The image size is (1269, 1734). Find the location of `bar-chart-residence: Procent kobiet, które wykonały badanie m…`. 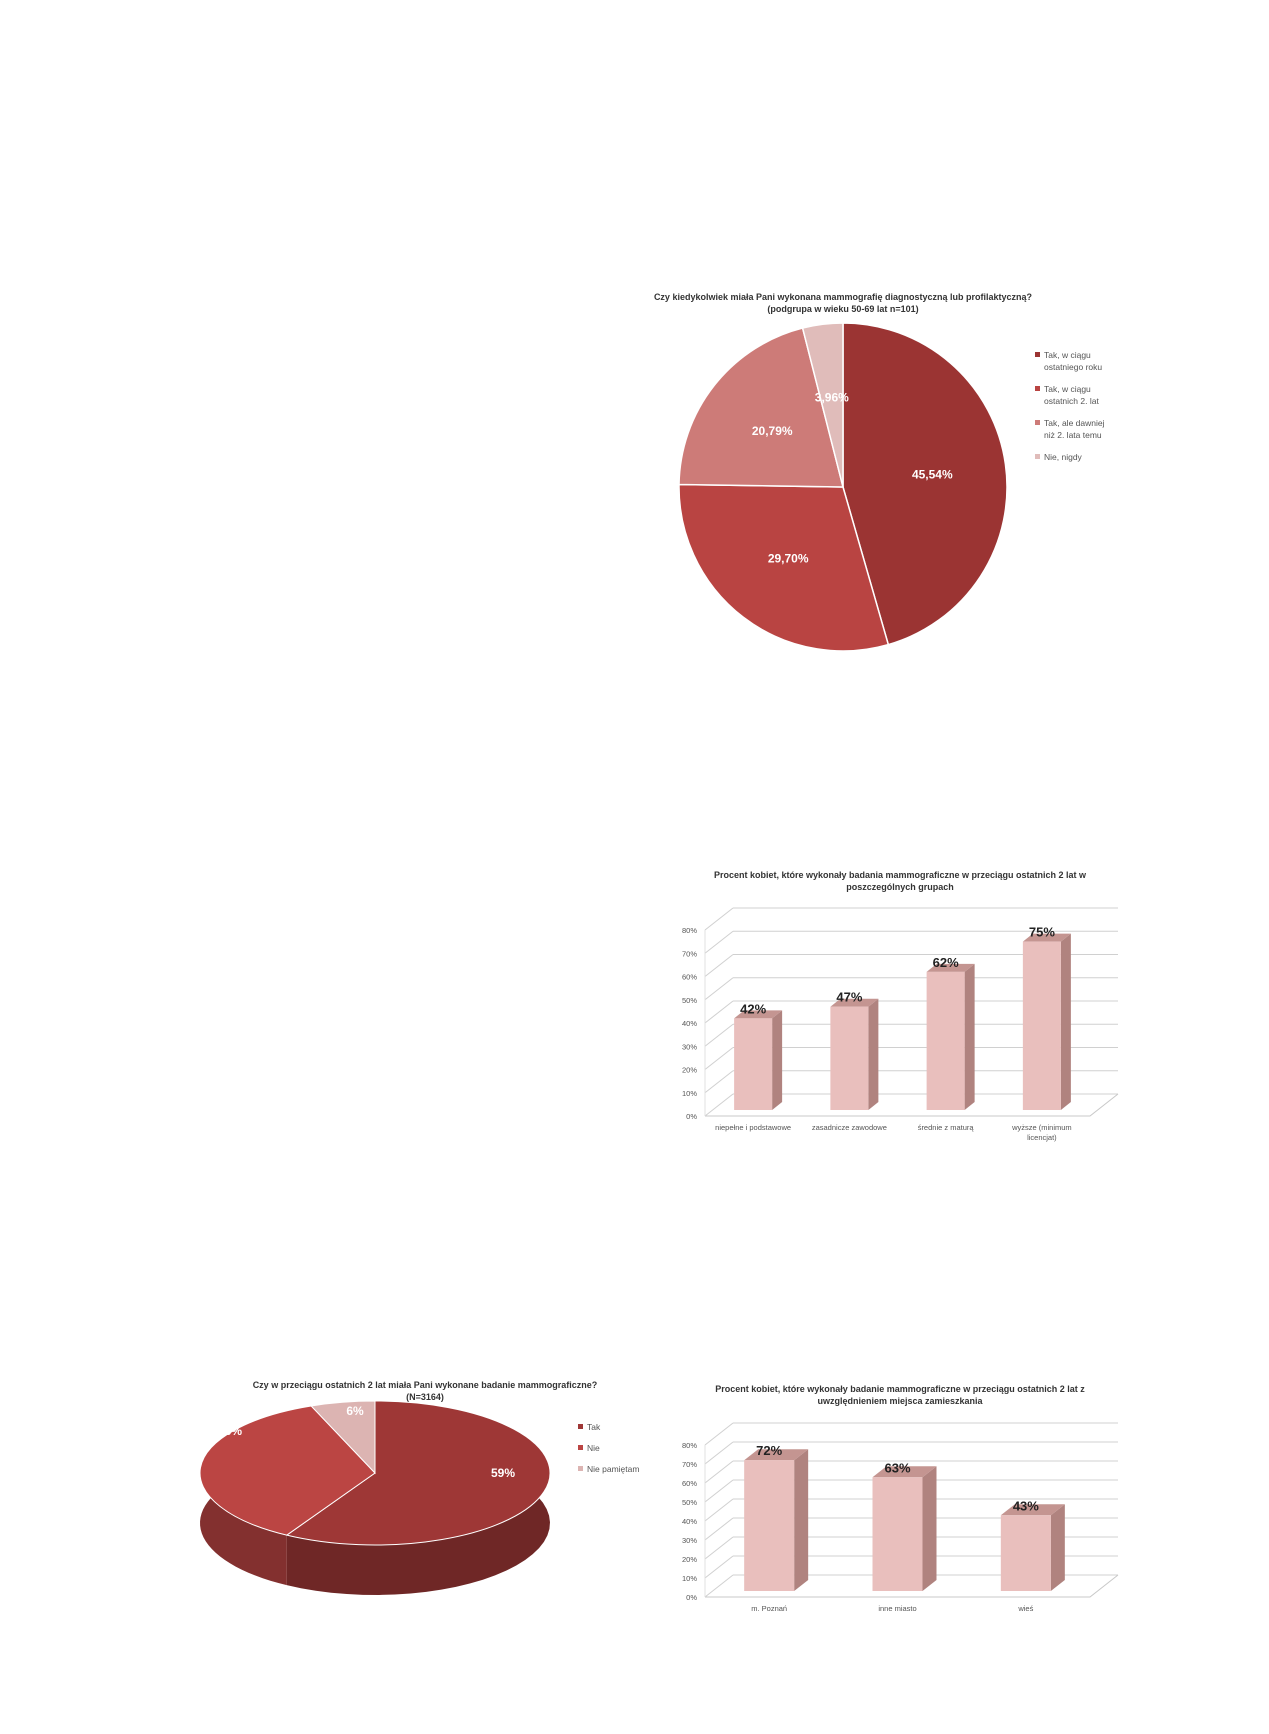

bar-chart-residence: Procent kobiet, które wykonały badanie m… is located at coordinates (900, 1498).